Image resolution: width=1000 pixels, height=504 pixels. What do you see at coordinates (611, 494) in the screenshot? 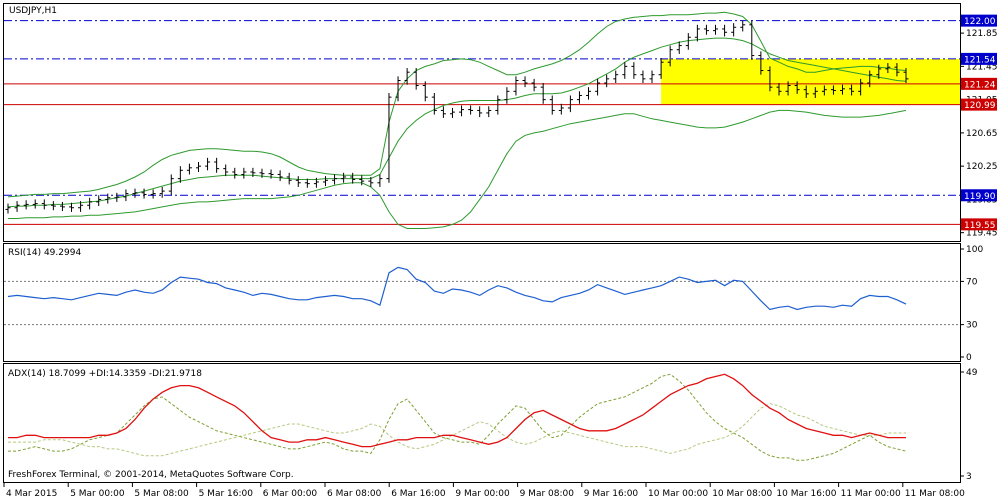
I see `time-tick-label: 9 Mar 16:00` at bounding box center [611, 494].